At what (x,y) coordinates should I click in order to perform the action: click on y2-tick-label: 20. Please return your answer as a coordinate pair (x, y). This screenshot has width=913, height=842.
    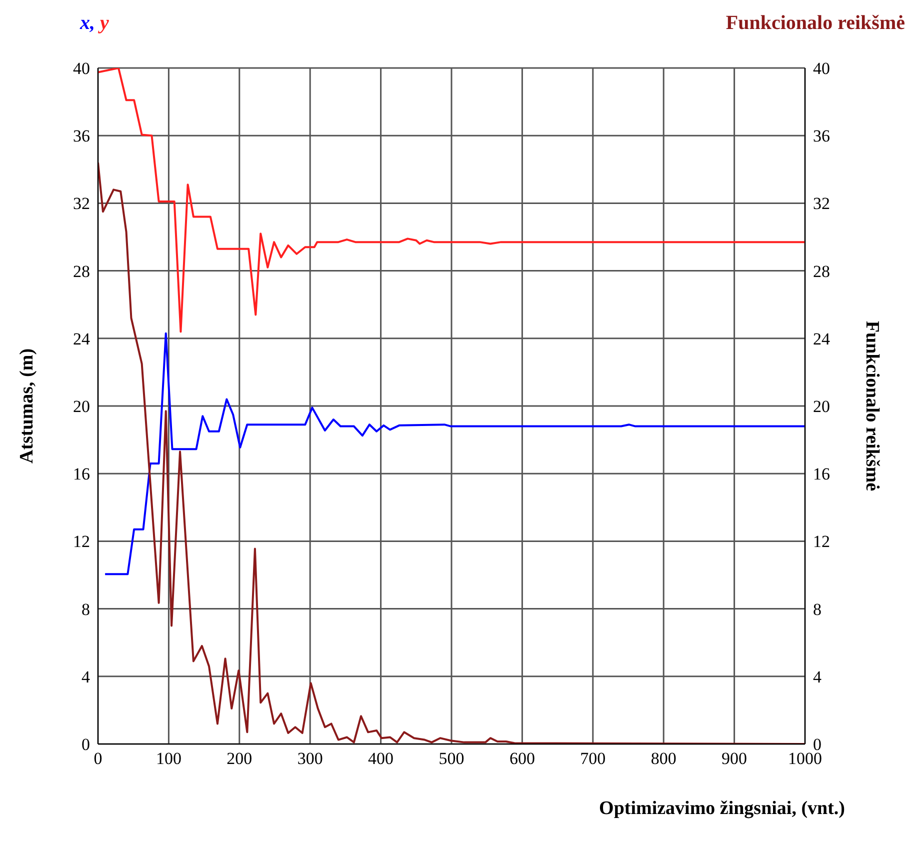
    Looking at the image, I should click on (821, 406).